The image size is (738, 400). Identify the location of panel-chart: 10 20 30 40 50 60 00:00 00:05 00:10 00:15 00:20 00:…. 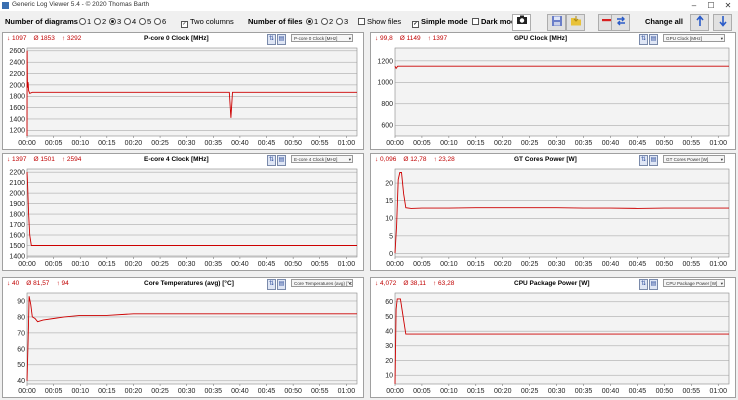
(557, 343).